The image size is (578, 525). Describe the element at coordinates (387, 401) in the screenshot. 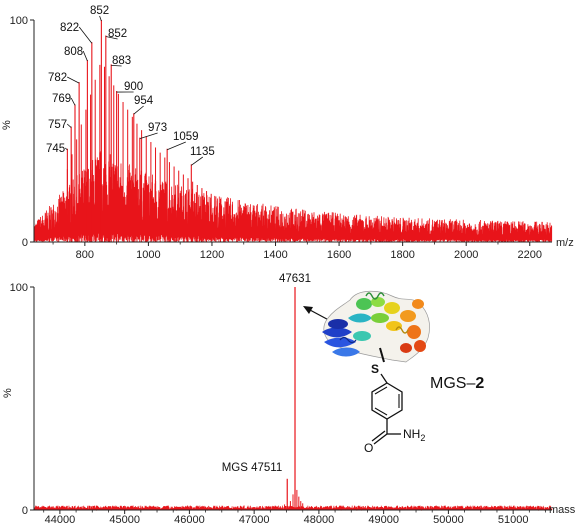

I see `benzene-ring` at that location.